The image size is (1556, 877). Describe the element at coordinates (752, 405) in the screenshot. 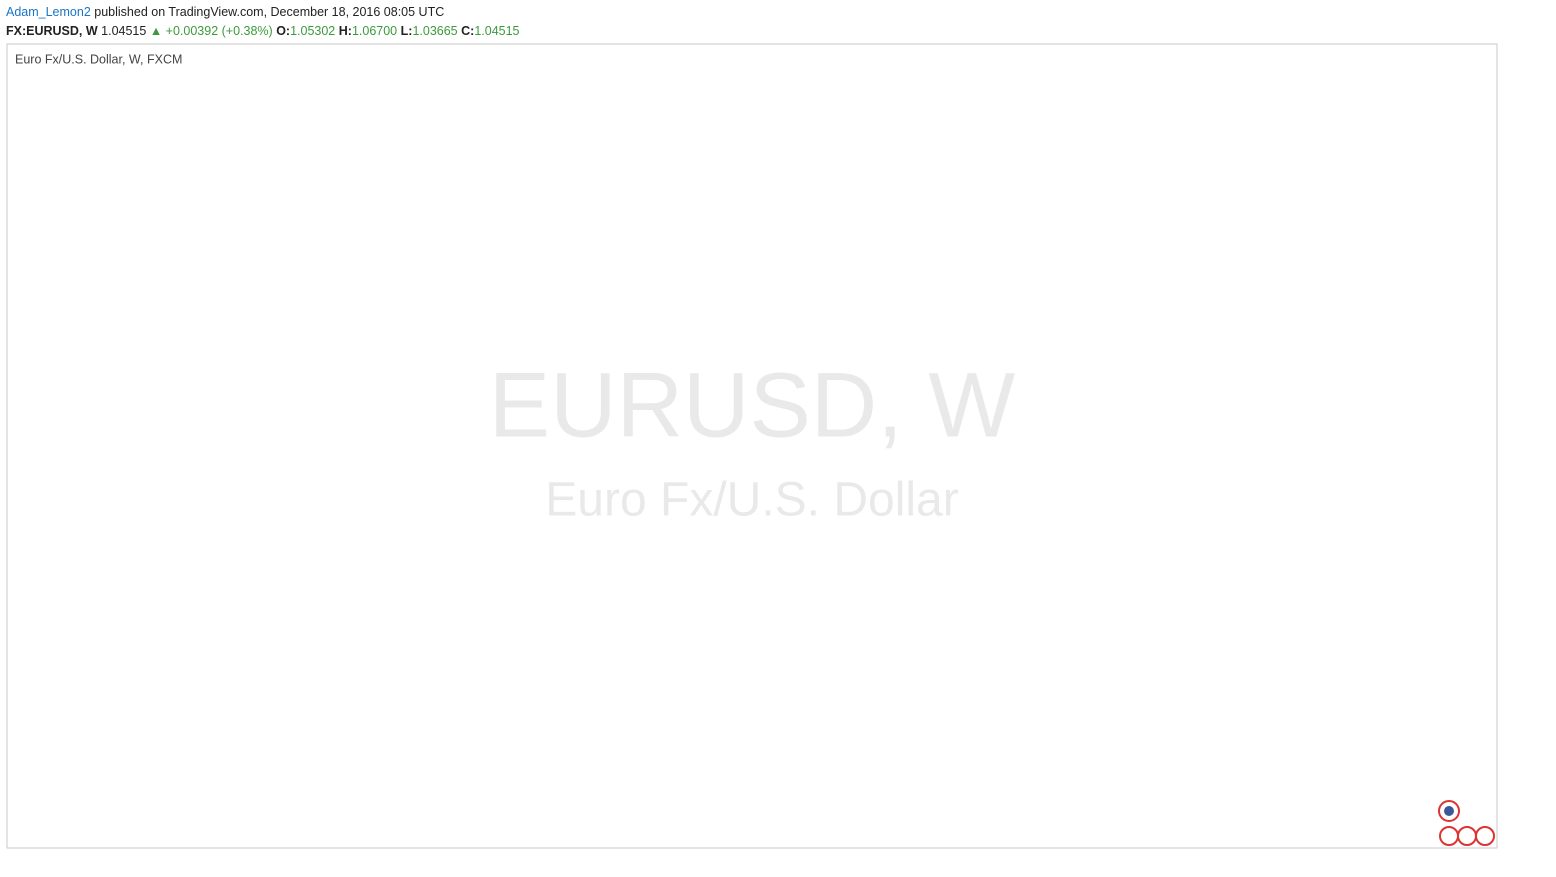

I see `watermark-symbol: EURUSD, W` at that location.